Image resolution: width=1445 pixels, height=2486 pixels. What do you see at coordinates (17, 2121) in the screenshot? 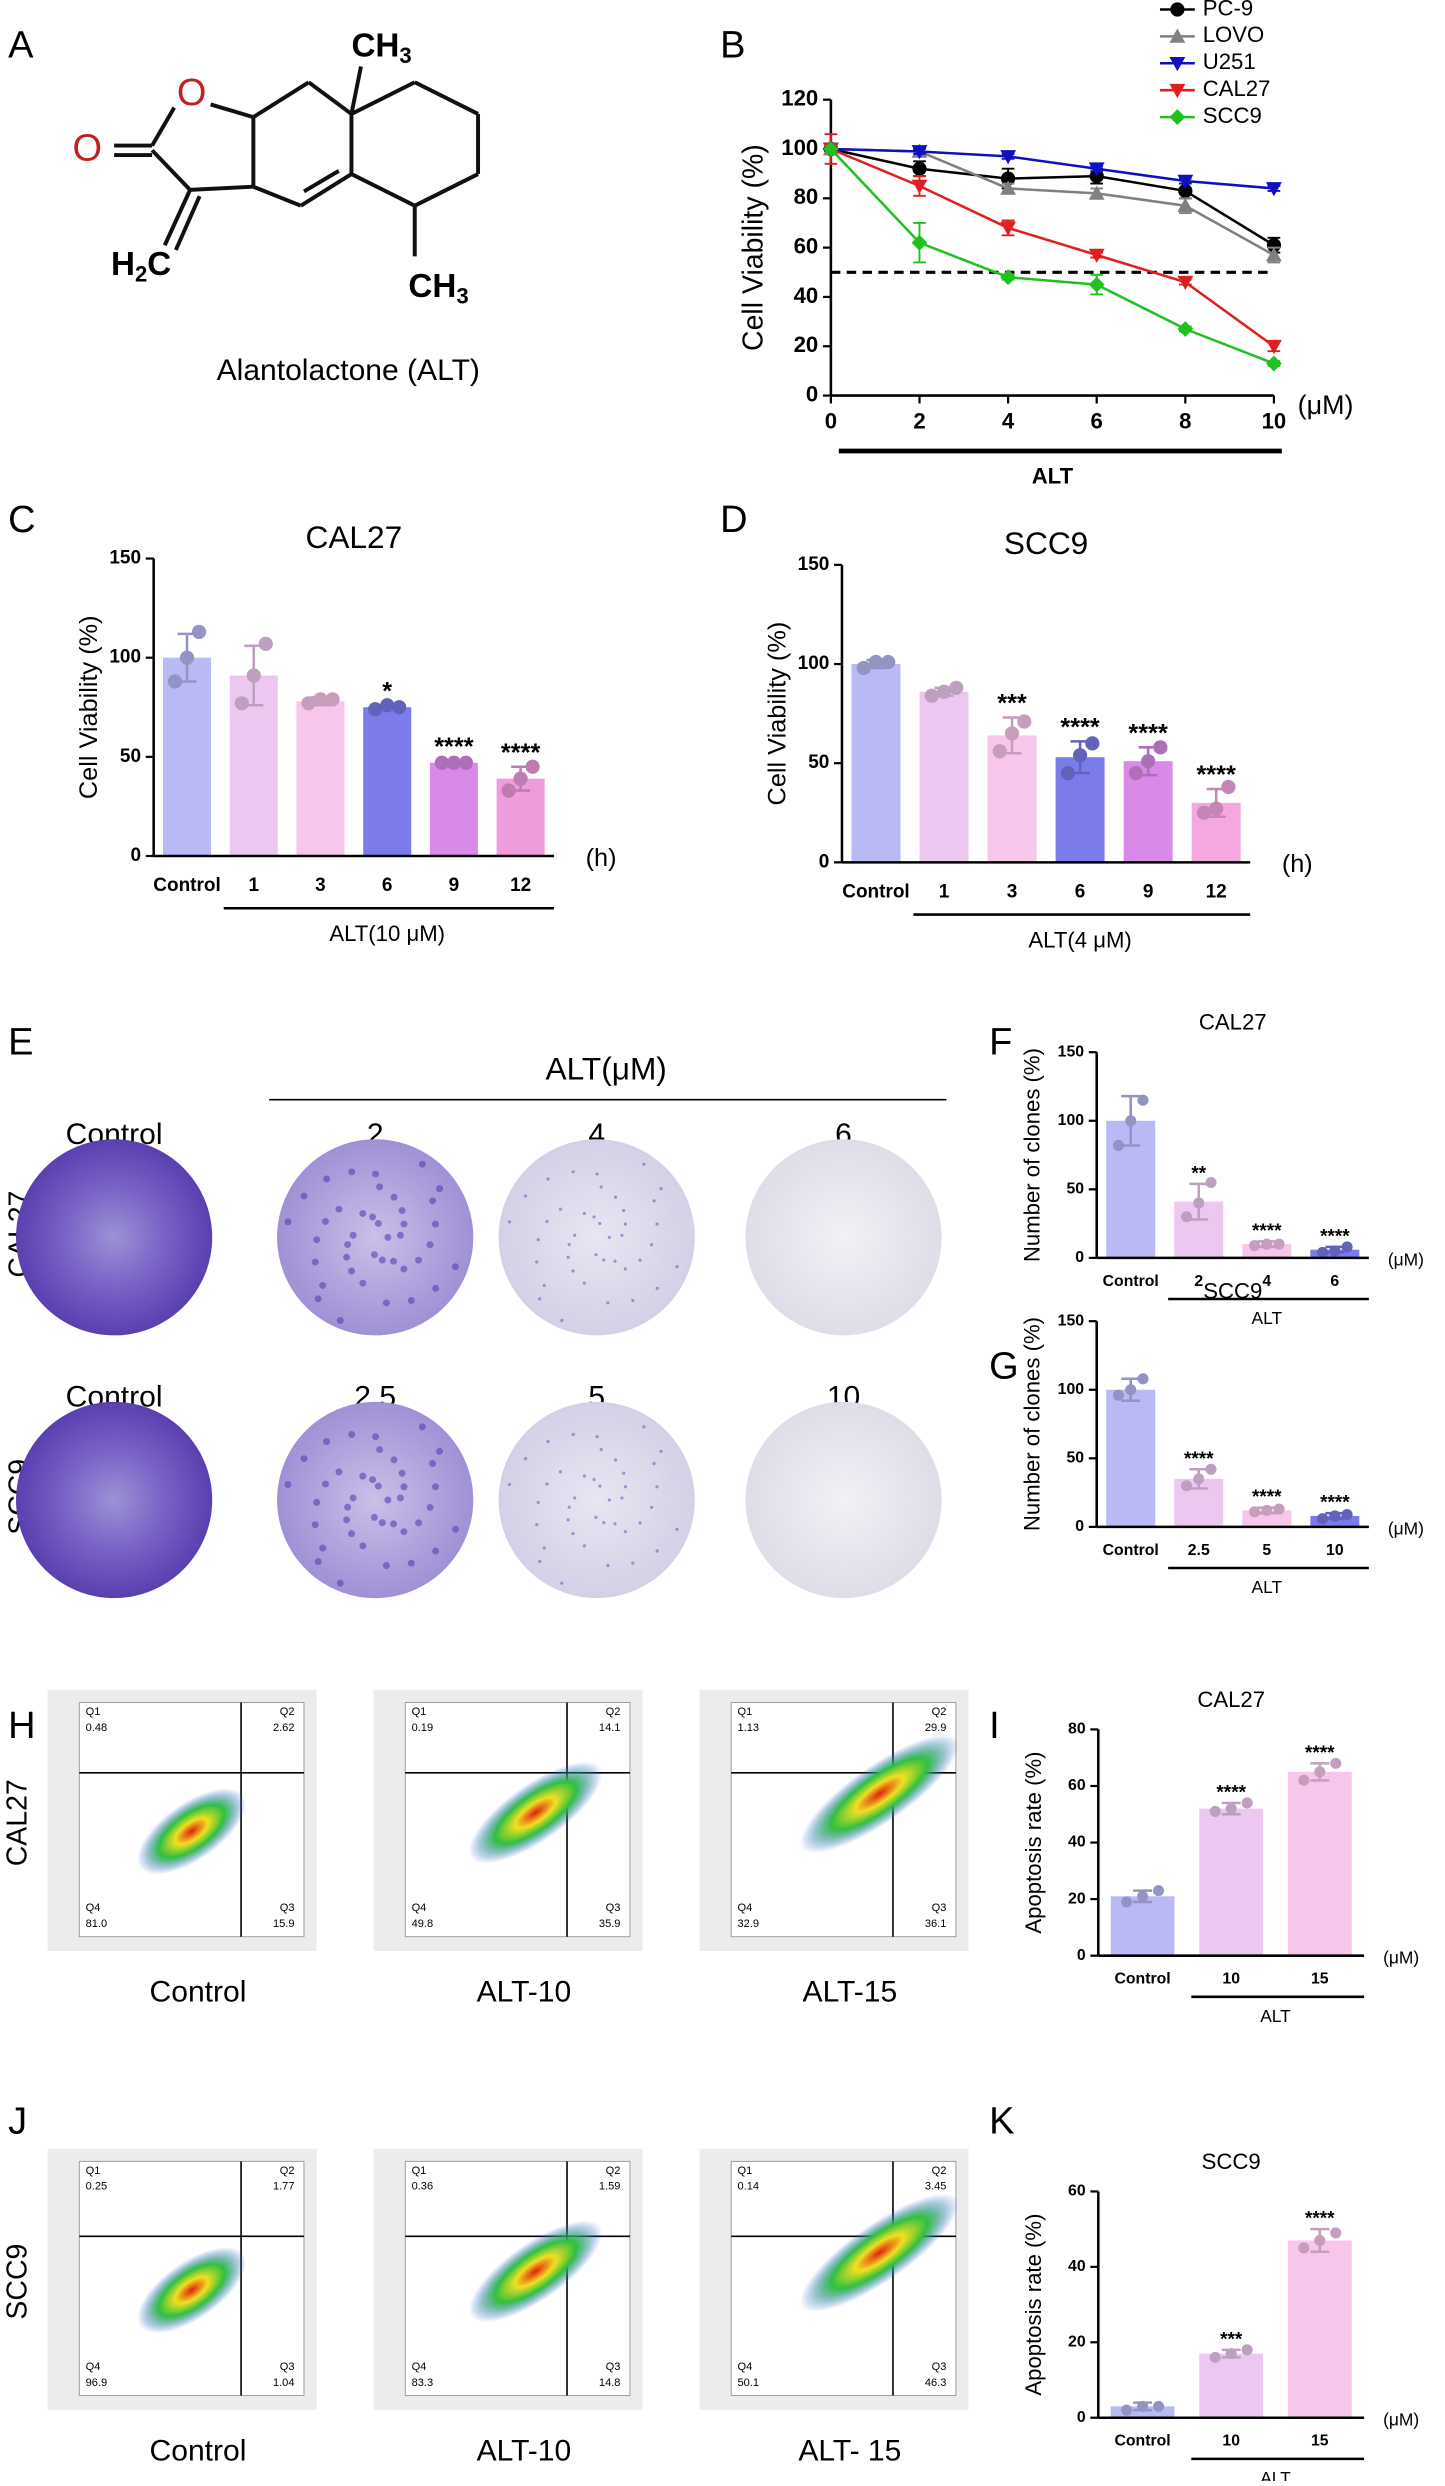
I see `panel-label: J` at bounding box center [17, 2121].